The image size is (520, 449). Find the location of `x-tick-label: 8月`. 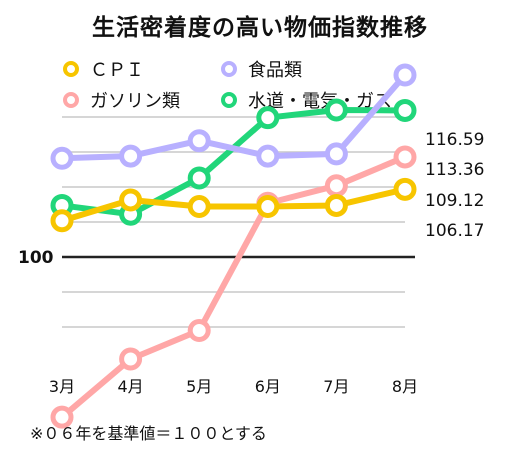

x-tick-label: 8月 is located at coordinates (405, 386).